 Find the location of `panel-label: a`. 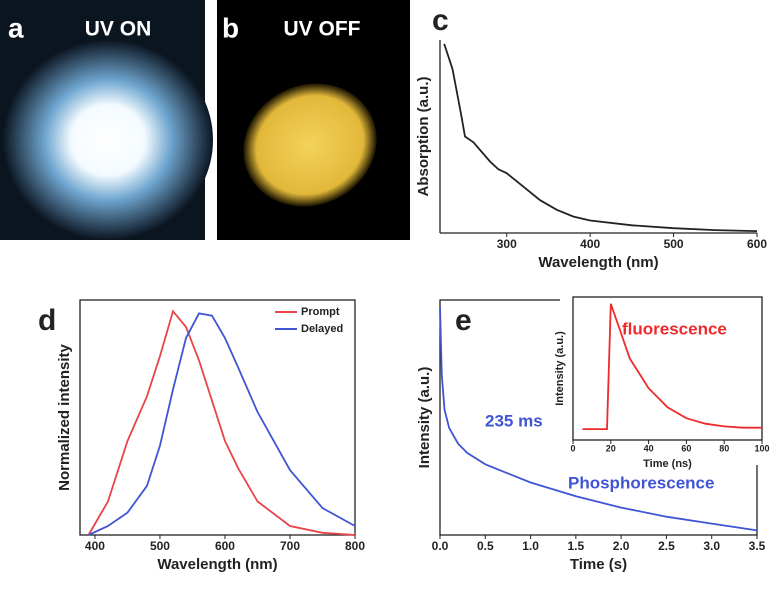

panel-label: a is located at coordinates (16, 27).